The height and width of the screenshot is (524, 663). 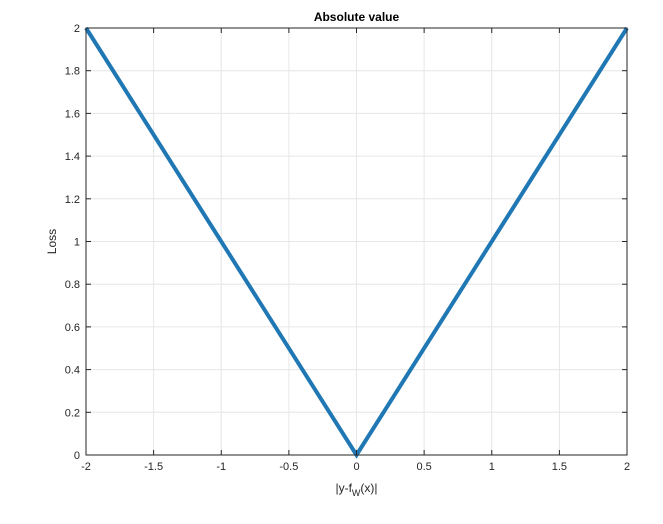 I want to click on y-tick-label: 1.2, so click(x=72, y=200).